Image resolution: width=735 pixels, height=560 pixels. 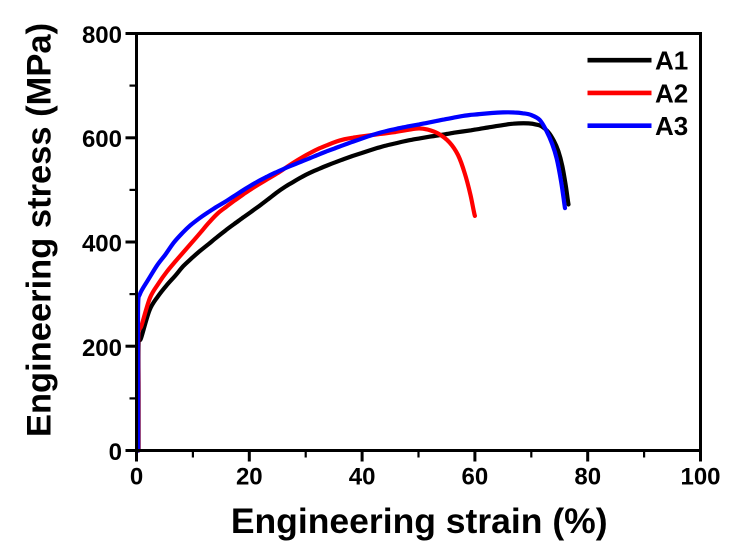 What do you see at coordinates (102, 35) in the screenshot?
I see `svg-text: 800` at bounding box center [102, 35].